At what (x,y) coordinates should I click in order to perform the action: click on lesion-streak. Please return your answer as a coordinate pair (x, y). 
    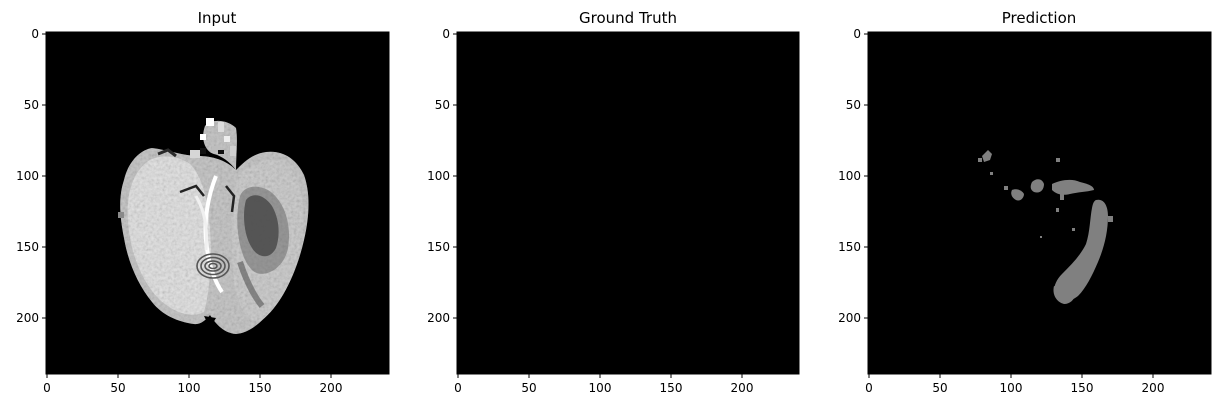
    Looking at the image, I should click on (251, 284).